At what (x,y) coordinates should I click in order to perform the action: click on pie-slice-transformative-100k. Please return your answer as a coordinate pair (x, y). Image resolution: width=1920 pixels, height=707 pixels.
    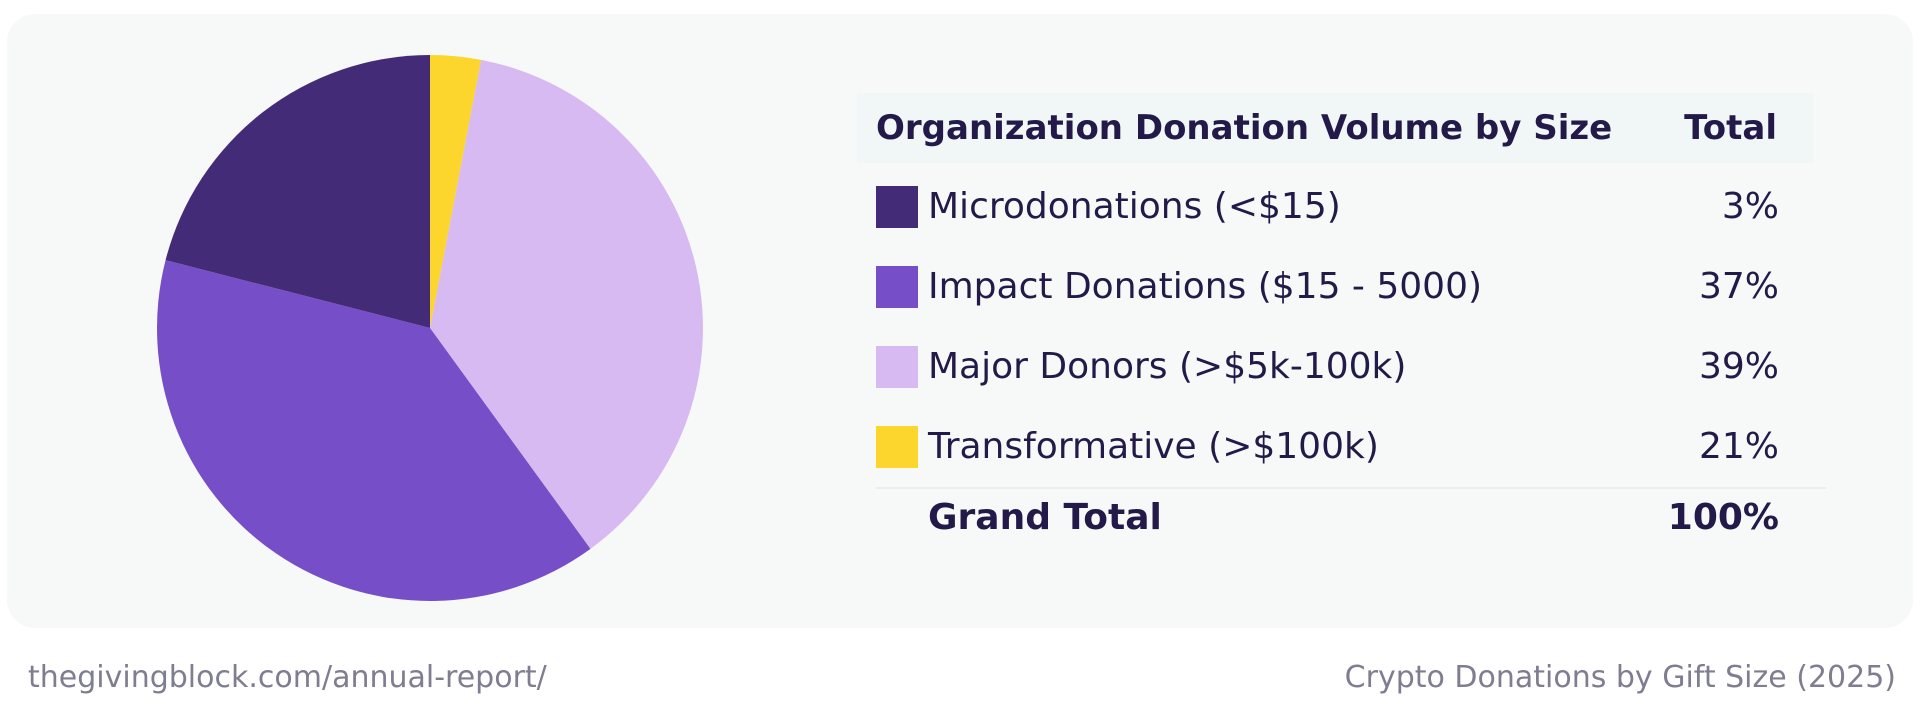
    Looking at the image, I should click on (456, 191).